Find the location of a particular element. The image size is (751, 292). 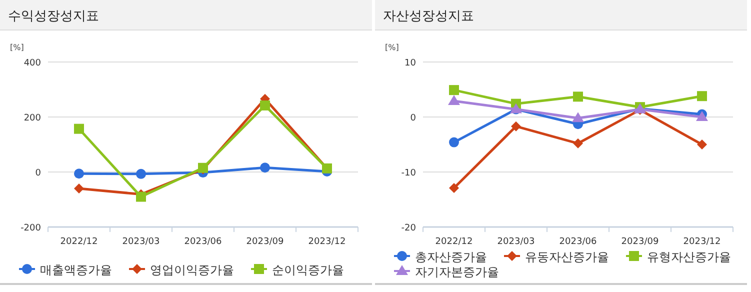

legend-label: 자기자본증가율 is located at coordinates (457, 272).